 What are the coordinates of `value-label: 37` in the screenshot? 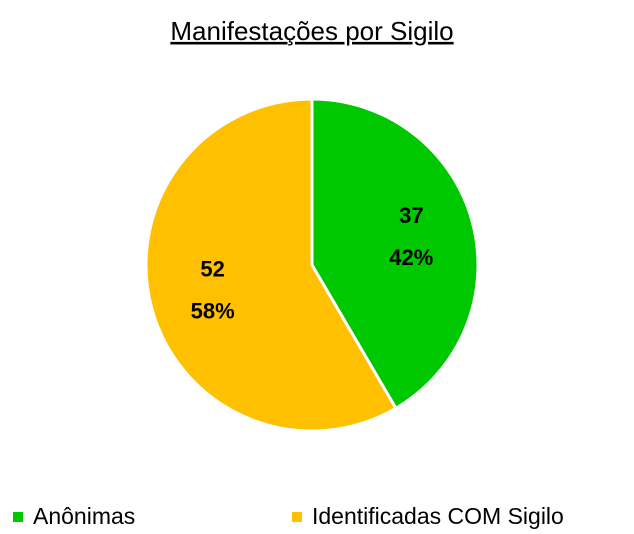 It's located at (411, 215).